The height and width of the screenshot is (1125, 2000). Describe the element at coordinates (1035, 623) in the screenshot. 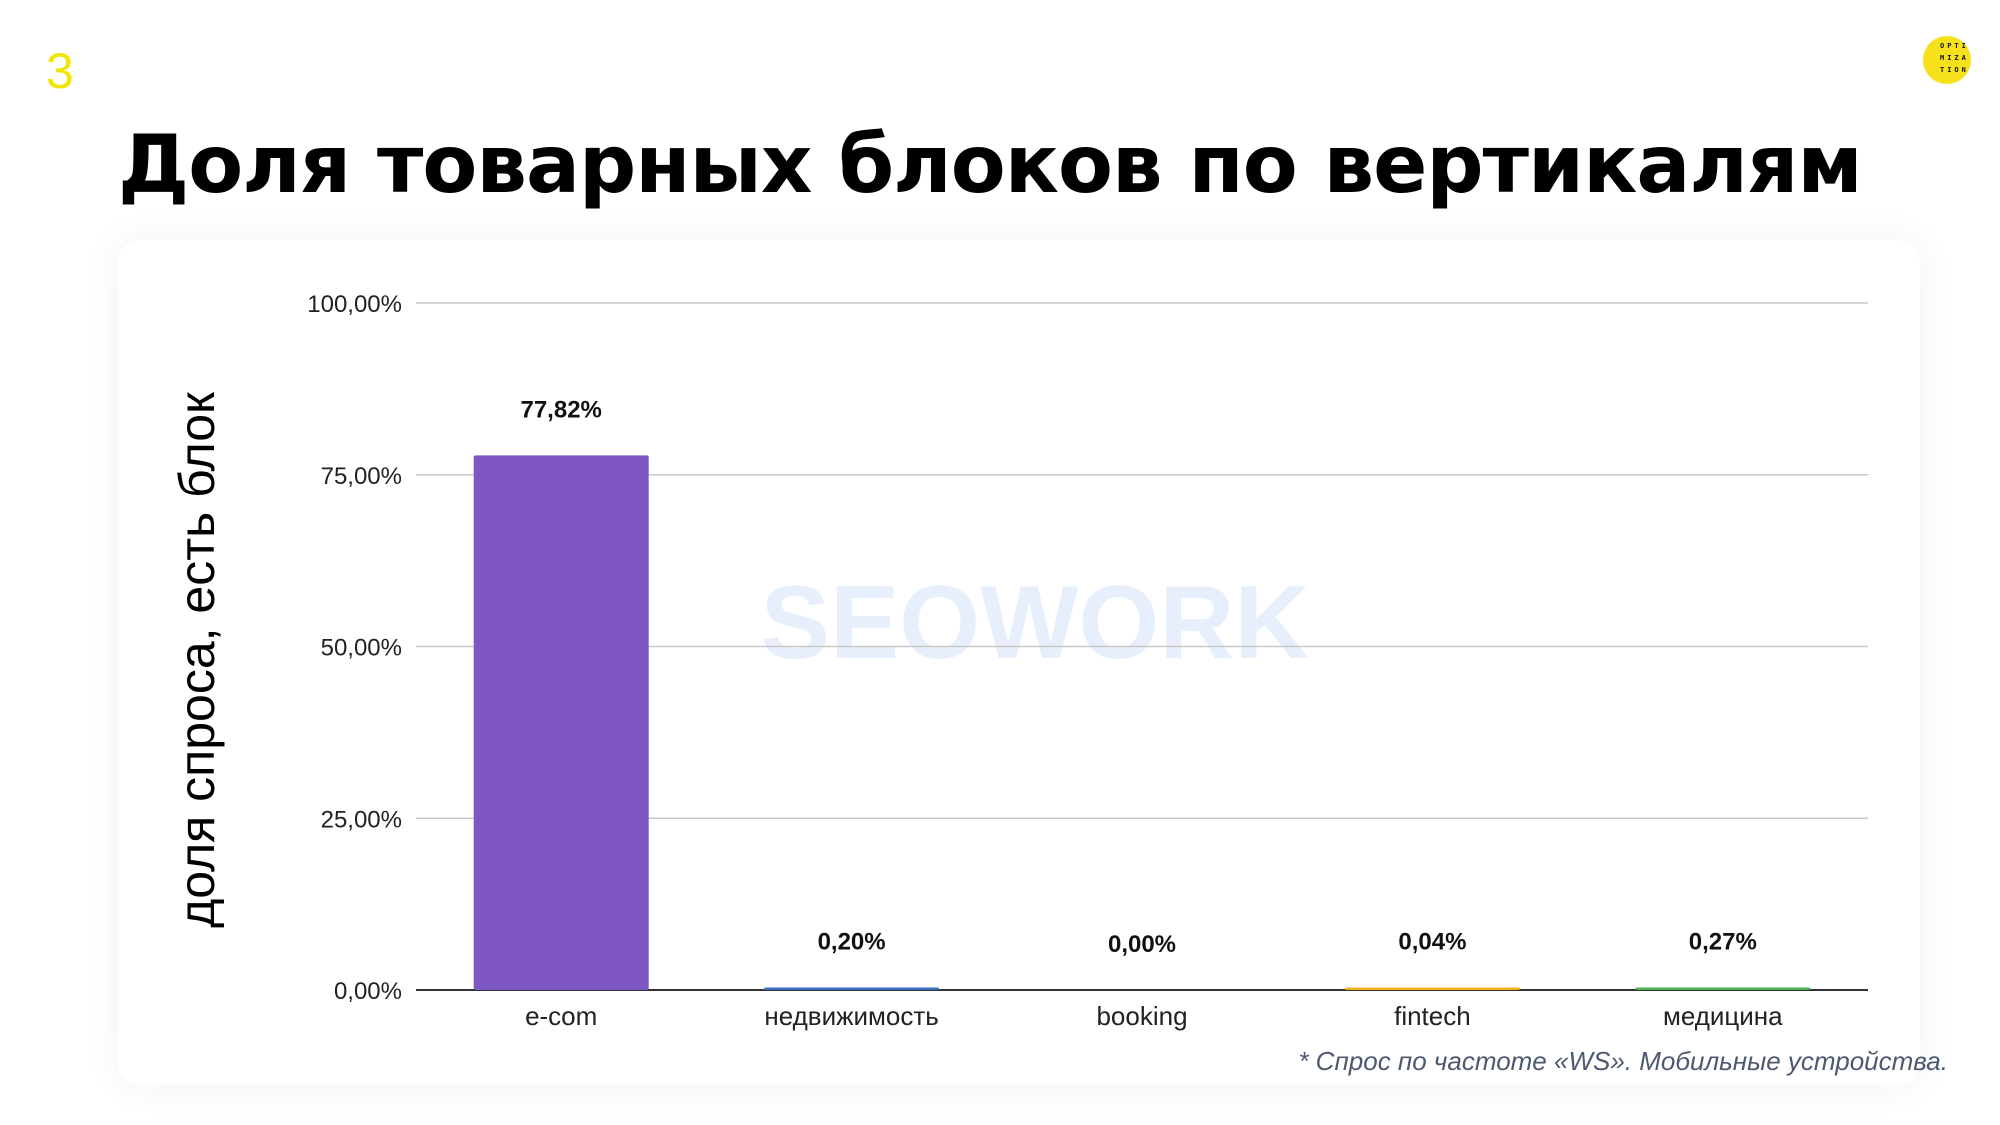

I see `watermark: SEOWORK` at that location.